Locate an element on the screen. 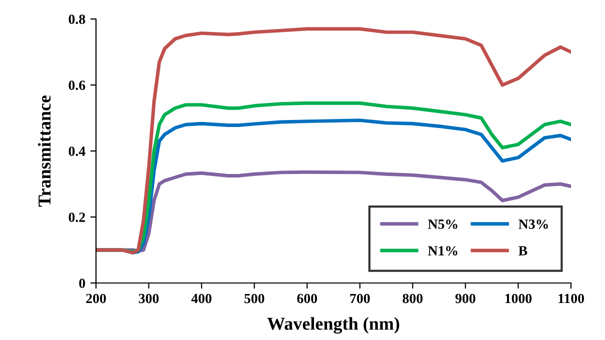  x-tick-label: 300 is located at coordinates (148, 299).